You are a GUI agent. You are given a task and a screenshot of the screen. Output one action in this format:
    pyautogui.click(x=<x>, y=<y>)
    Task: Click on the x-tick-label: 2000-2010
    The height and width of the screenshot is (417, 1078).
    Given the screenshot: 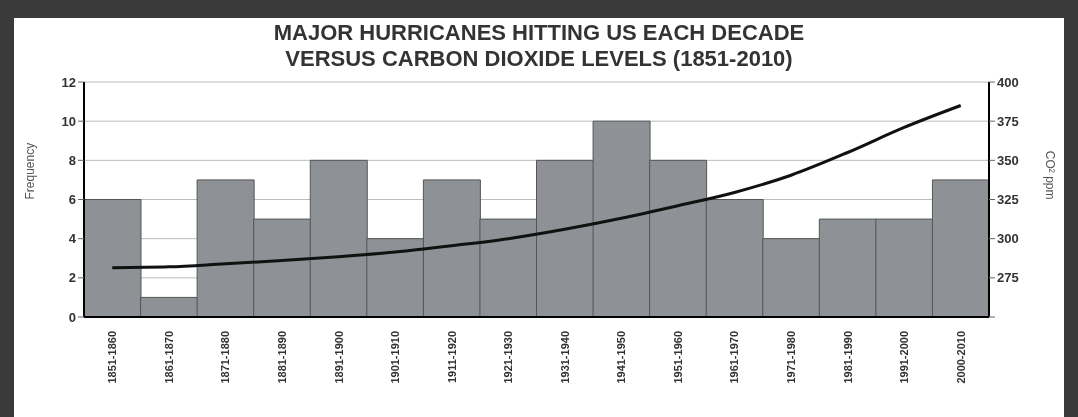 What is the action you would take?
    pyautogui.click(x=960, y=357)
    